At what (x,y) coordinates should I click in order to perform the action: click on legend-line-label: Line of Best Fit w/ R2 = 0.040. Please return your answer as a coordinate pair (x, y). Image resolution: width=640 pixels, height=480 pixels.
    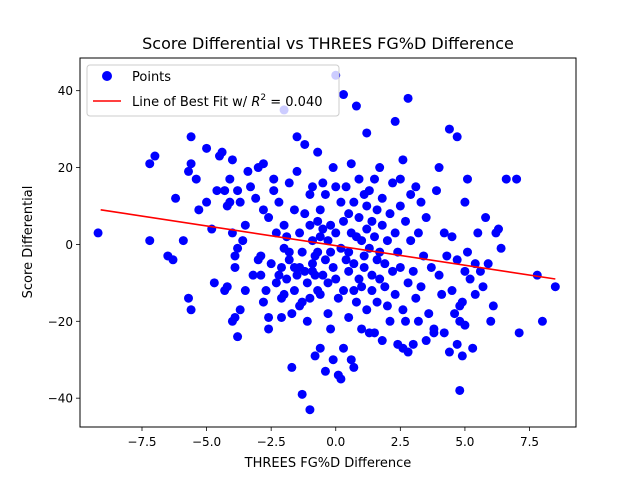
    Looking at the image, I should click on (227, 101).